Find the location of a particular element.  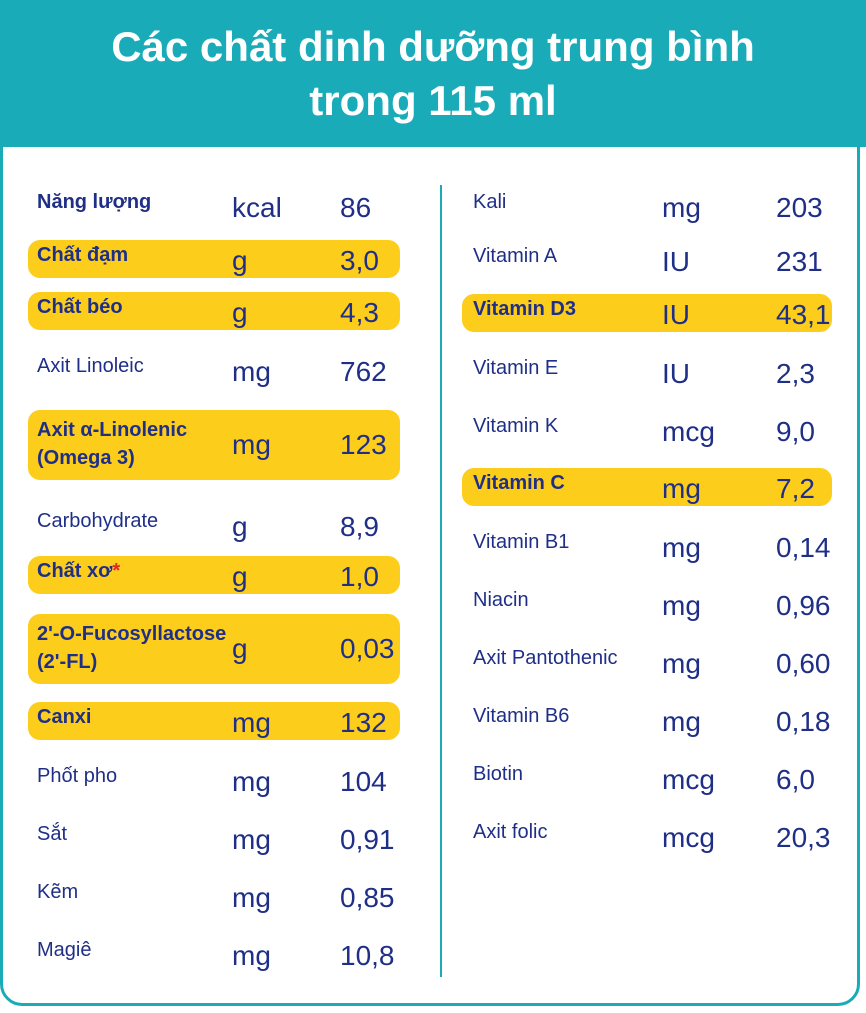

nutrient-name-text: Biotin is located at coordinates (498, 774).